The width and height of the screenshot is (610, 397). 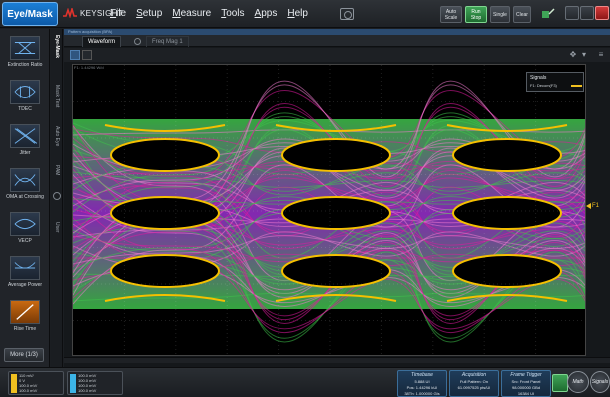 I want to click on vtab-eye-mask: Eye-Mask, so click(x=57, y=47).